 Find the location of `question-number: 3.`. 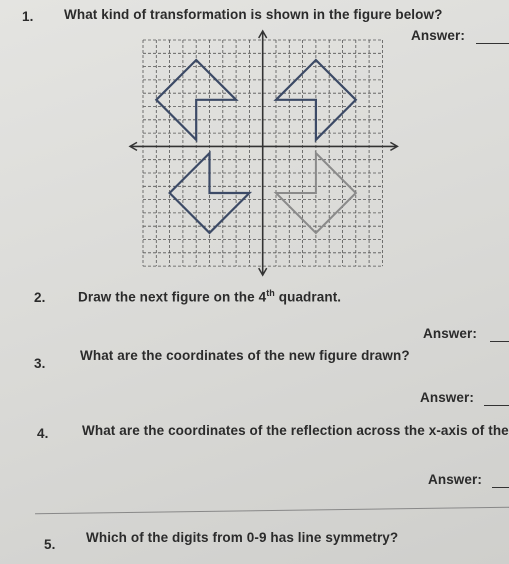

question-number: 3. is located at coordinates (40, 363).